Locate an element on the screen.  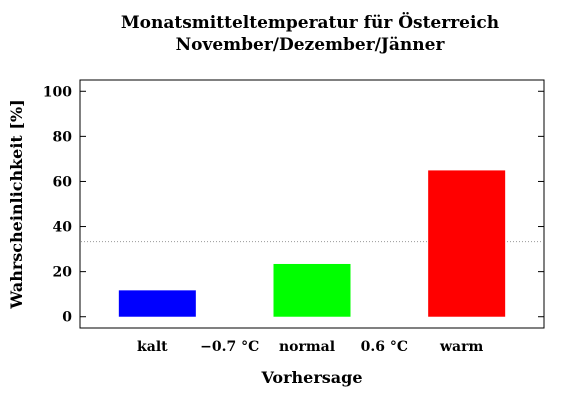
y-tick-label: 100 is located at coordinates (57, 92).